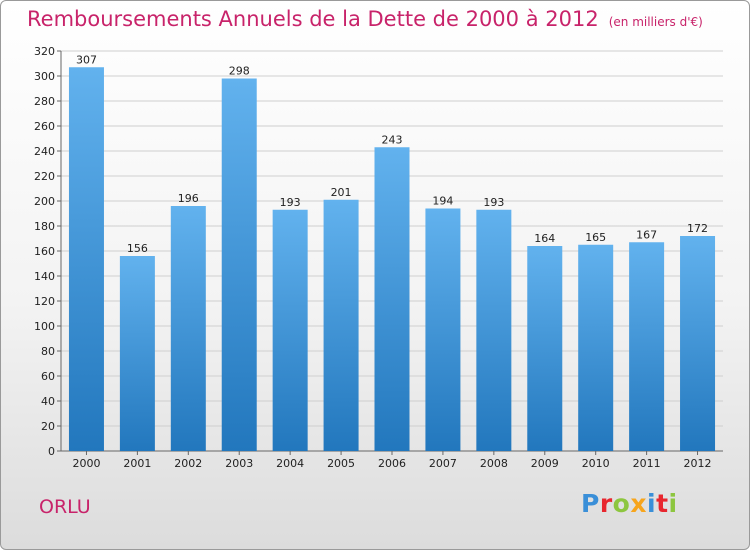  What do you see at coordinates (44, 151) in the screenshot?
I see `y-tick-label: 240` at bounding box center [44, 151].